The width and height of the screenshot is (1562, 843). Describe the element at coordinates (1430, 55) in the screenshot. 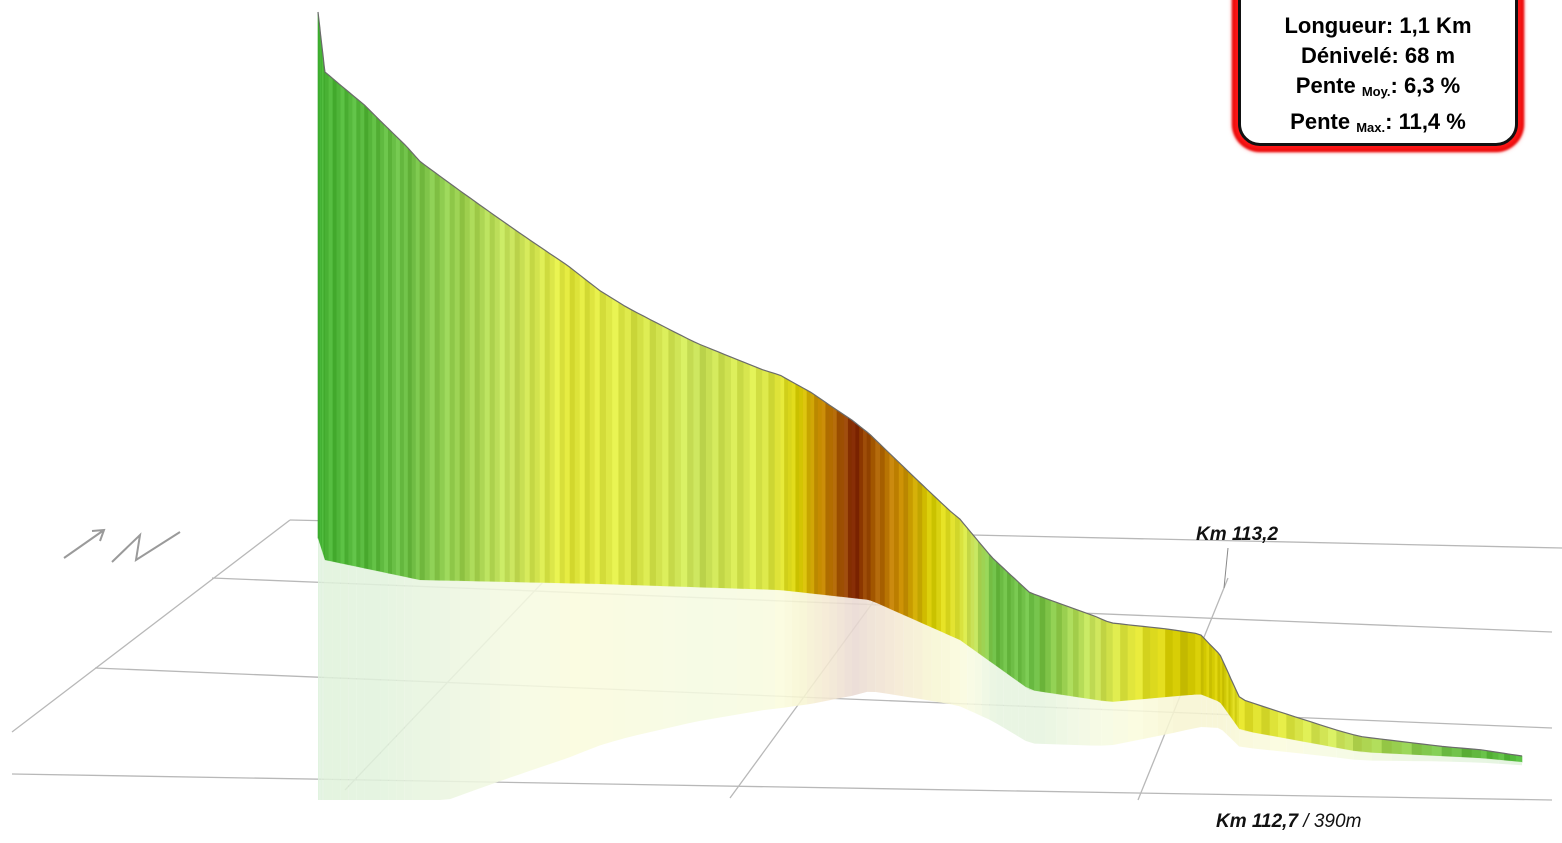

I see `elevation-value: 68 m` at that location.